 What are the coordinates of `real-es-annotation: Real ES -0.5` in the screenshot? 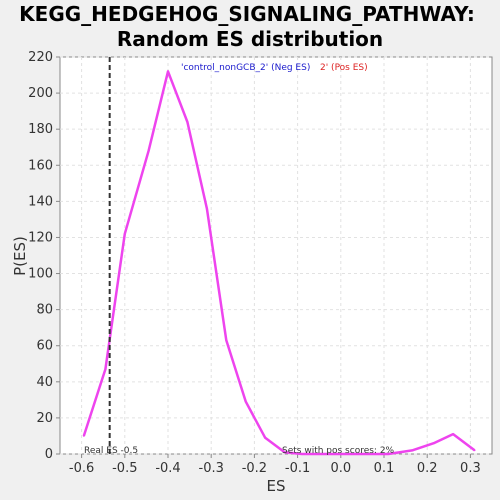 It's located at (111, 451).